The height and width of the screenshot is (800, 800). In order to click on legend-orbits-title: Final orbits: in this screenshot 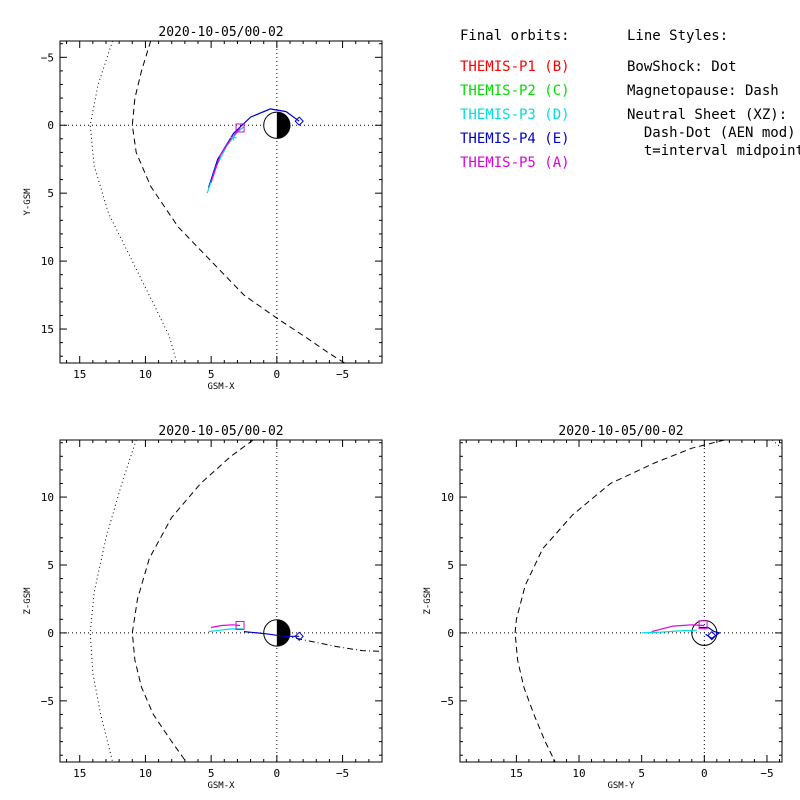, I will do `click(515, 36)`.